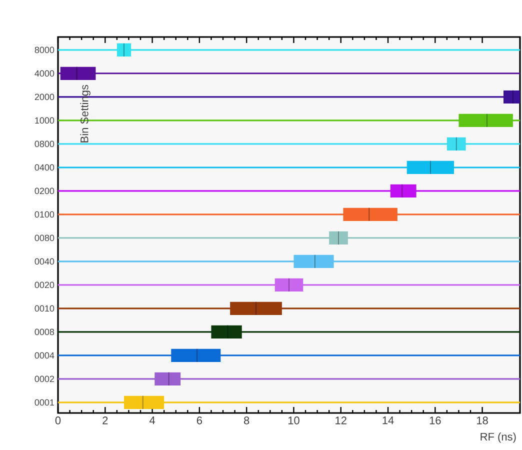 The width and height of the screenshot is (522, 450). I want to click on y-tick-label: 0002, so click(44, 379).